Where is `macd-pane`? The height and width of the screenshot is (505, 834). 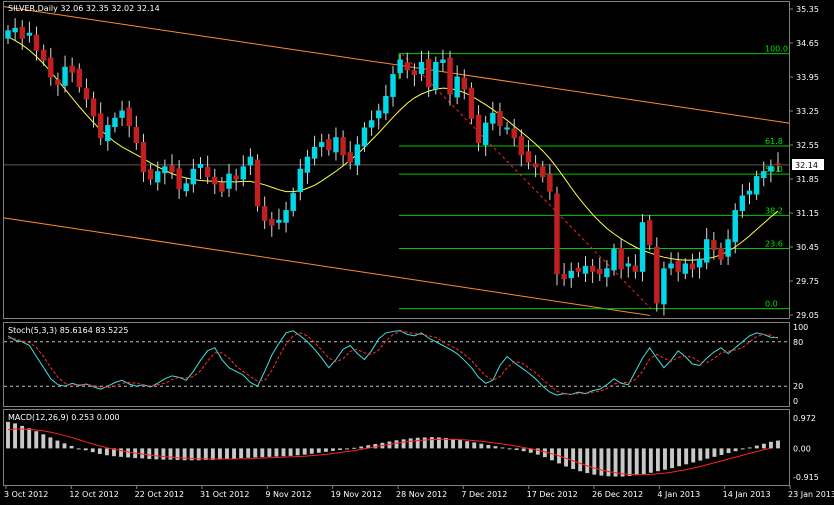 macd-pane is located at coordinates (396, 447).